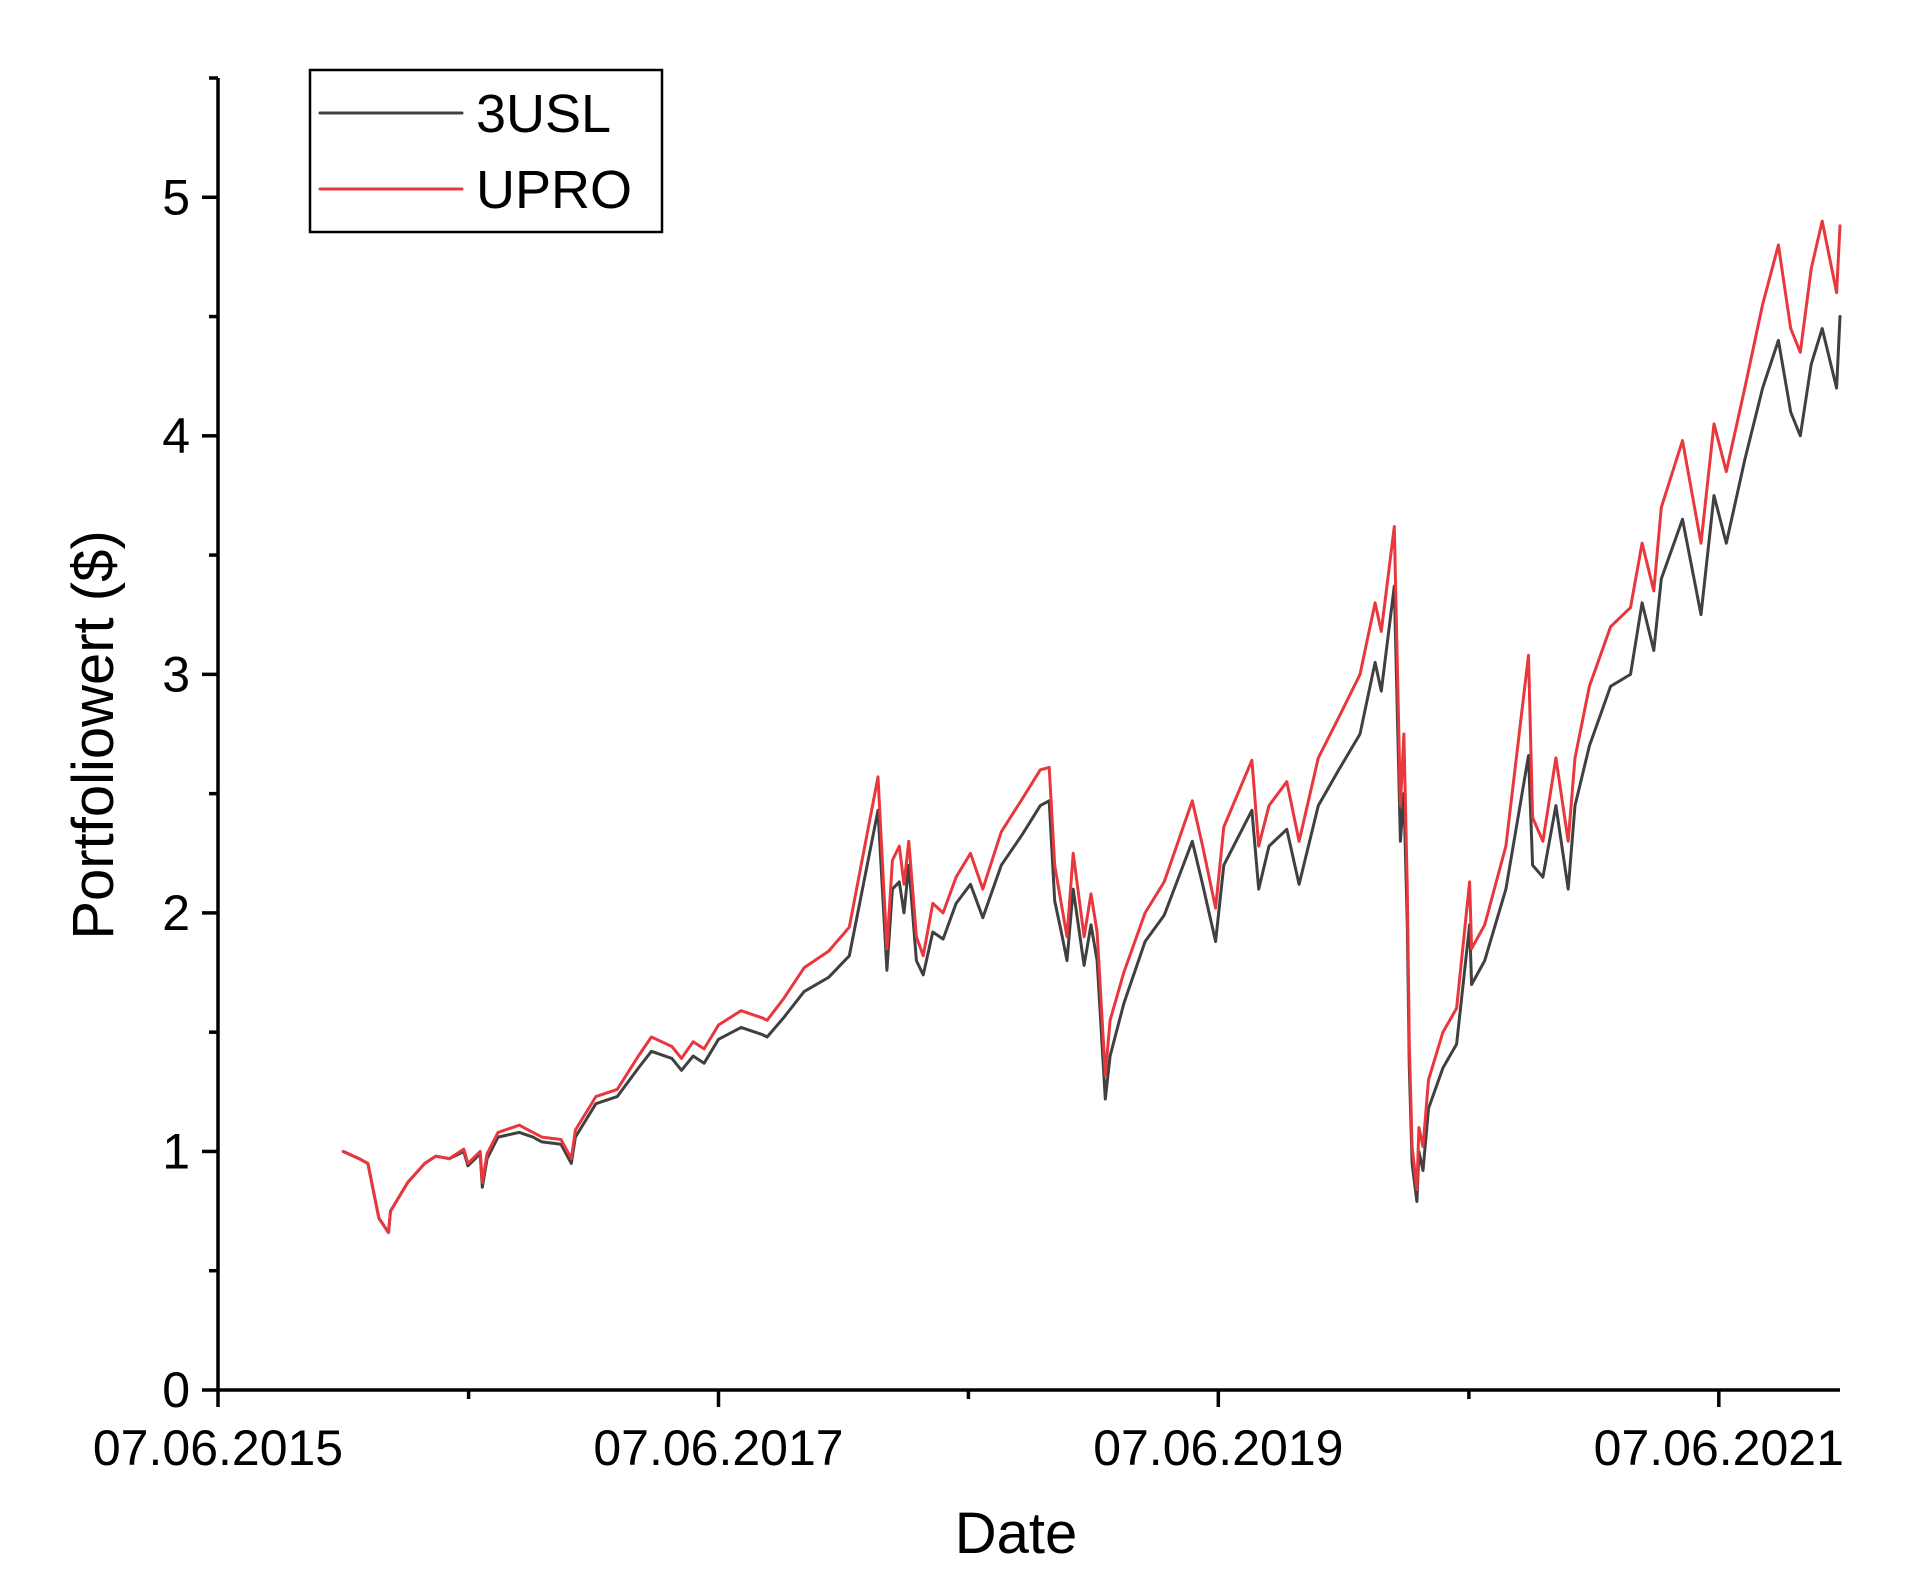 The image size is (1906, 1590). I want to click on y-tick-label: 2, so click(176, 913).